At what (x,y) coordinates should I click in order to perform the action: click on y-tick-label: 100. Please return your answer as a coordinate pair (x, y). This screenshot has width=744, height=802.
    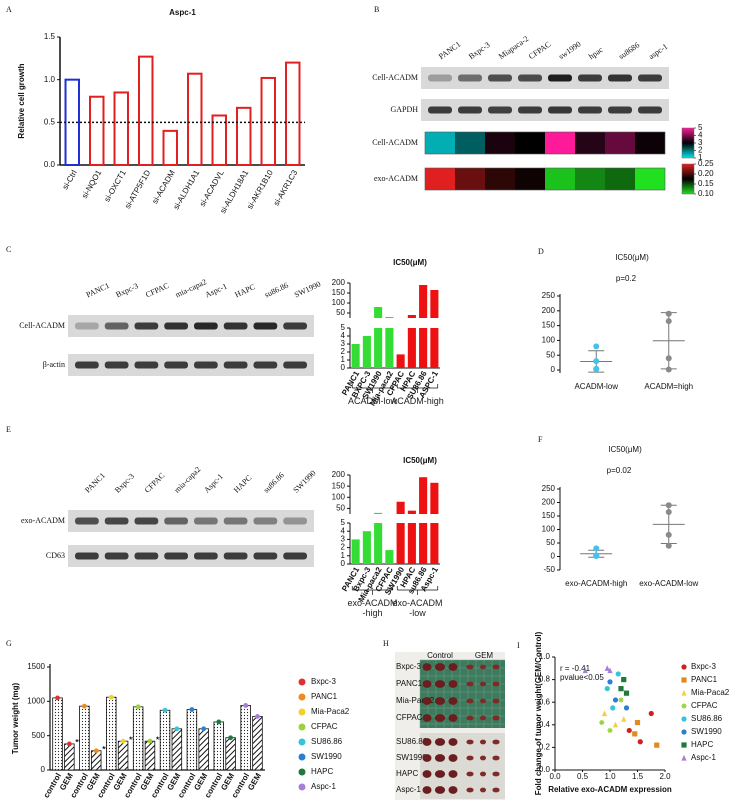
    Looking at the image, I should click on (339, 496).